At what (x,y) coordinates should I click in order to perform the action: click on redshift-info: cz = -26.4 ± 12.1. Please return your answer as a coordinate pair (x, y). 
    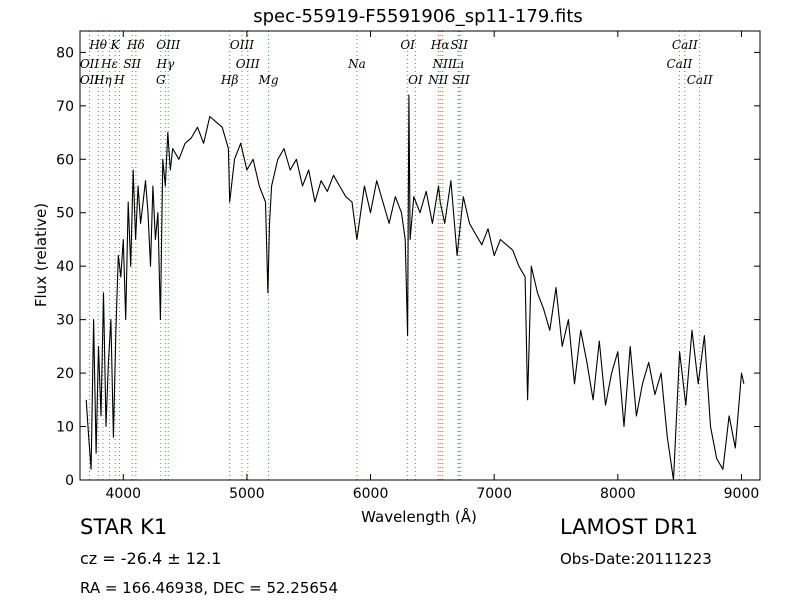
    Looking at the image, I should click on (151, 558).